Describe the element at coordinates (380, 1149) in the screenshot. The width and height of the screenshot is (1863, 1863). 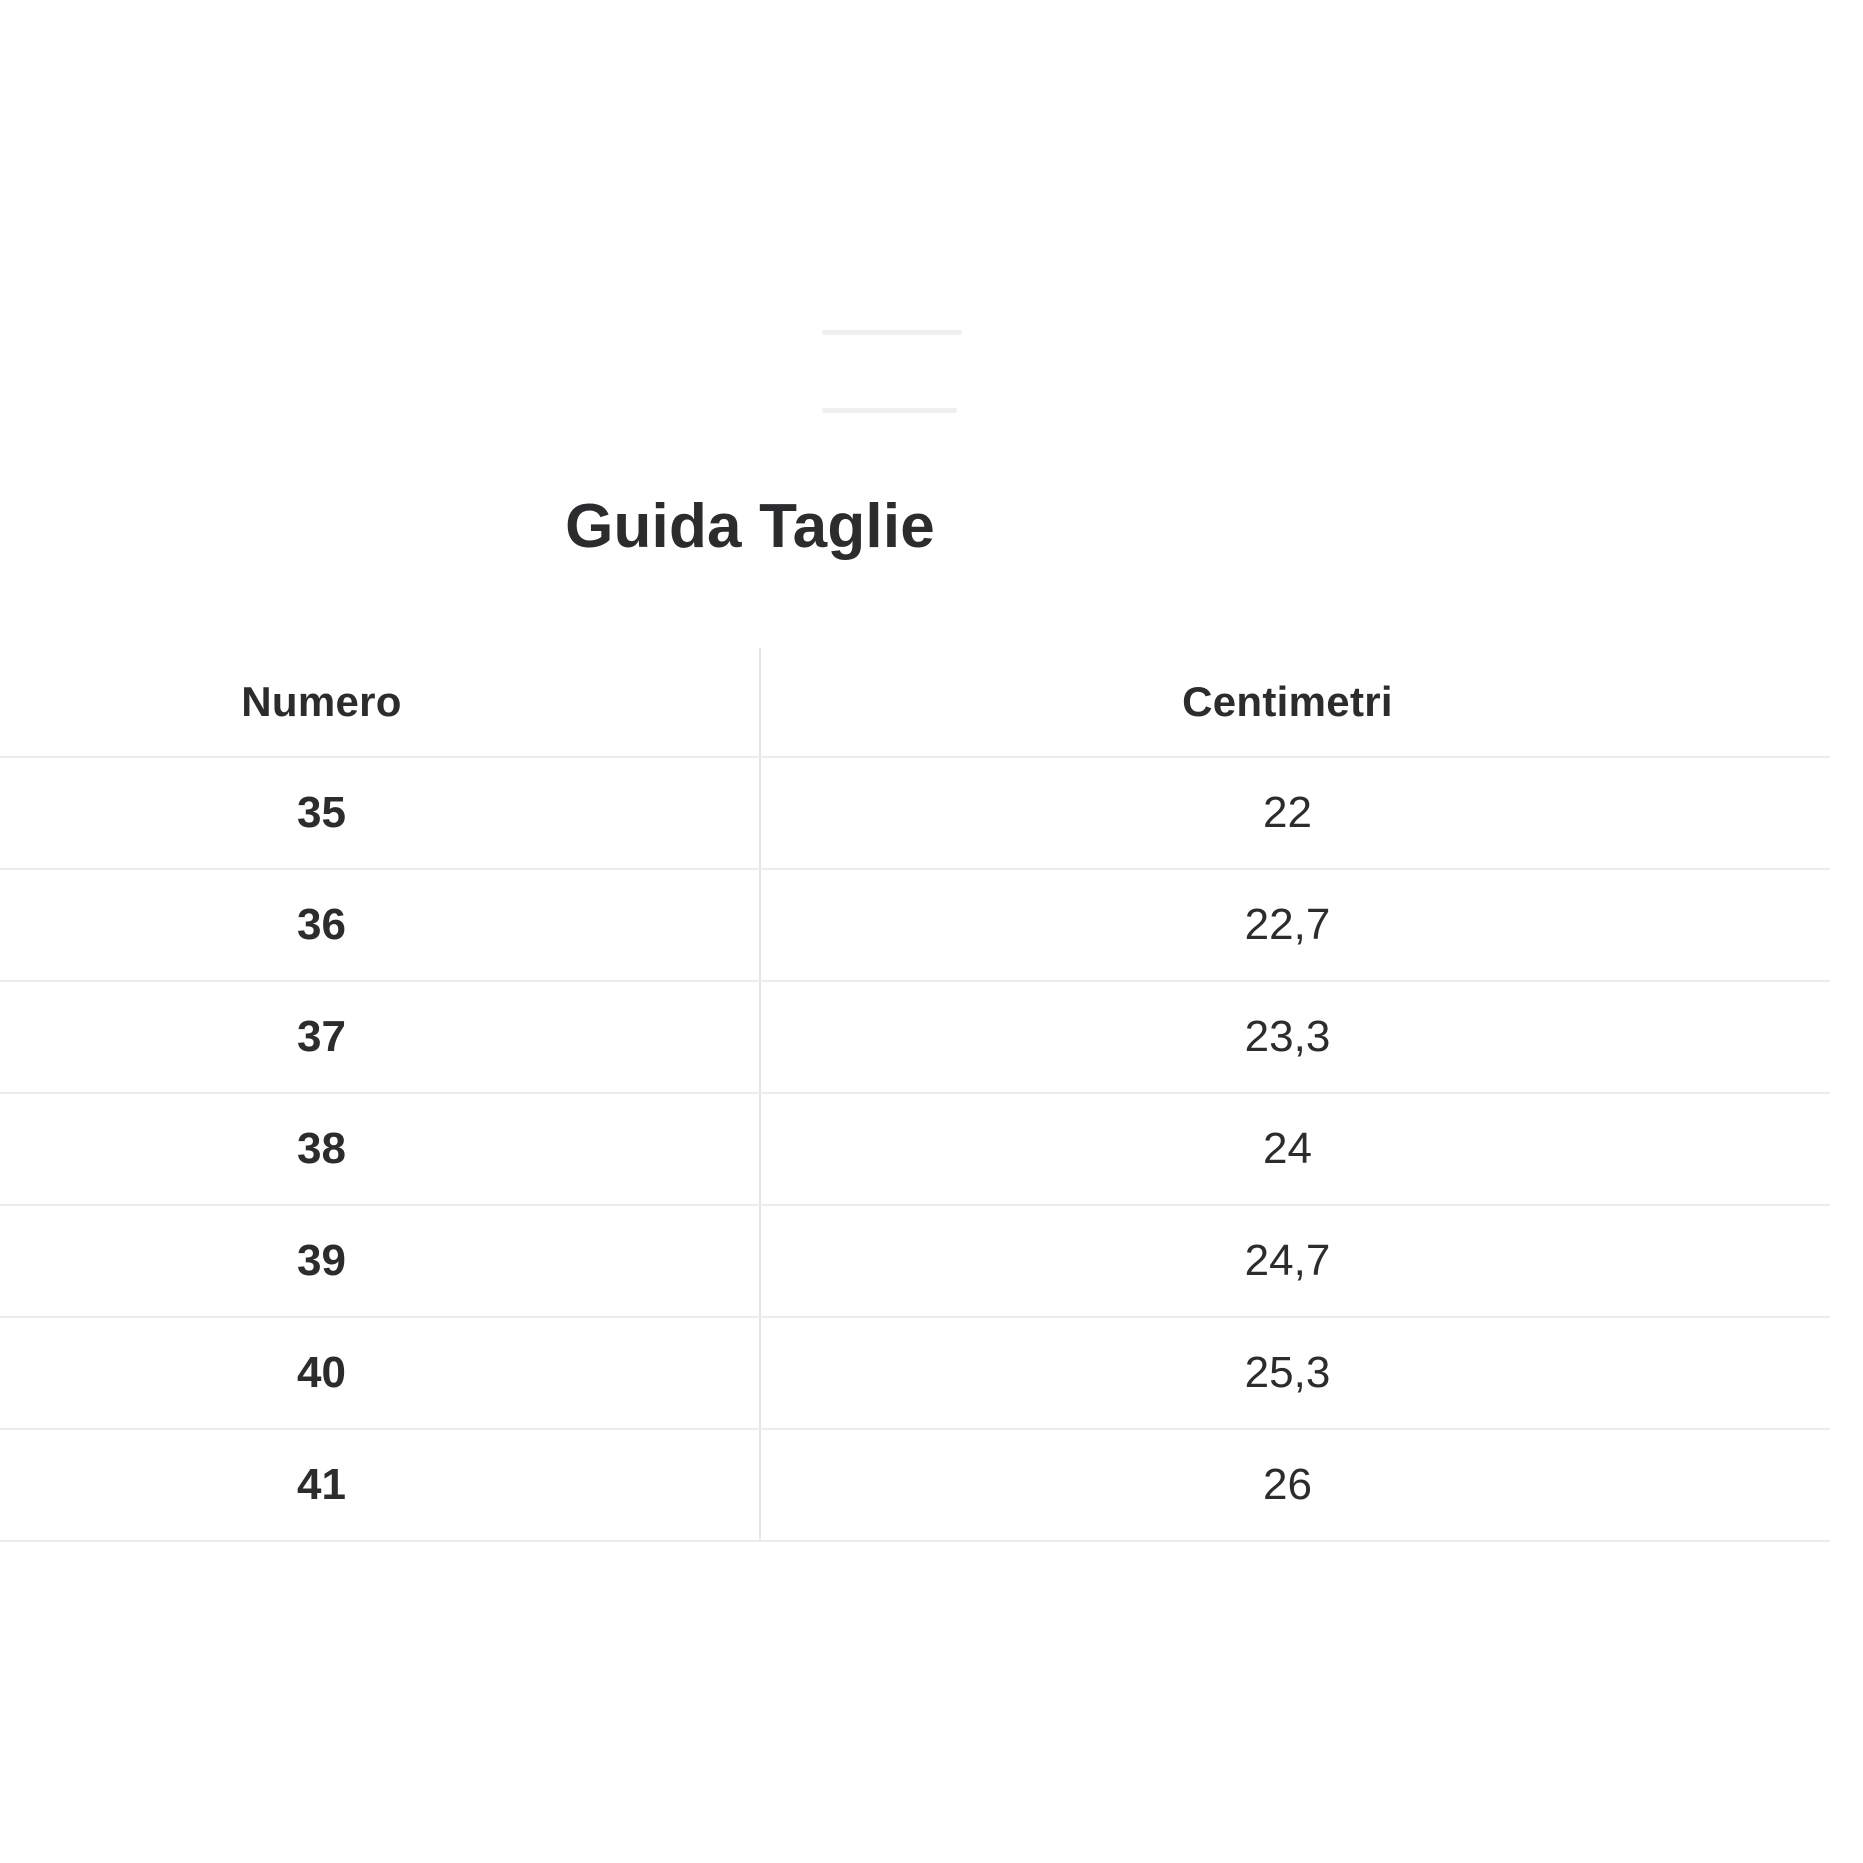
I see `cell-numero: 38` at that location.